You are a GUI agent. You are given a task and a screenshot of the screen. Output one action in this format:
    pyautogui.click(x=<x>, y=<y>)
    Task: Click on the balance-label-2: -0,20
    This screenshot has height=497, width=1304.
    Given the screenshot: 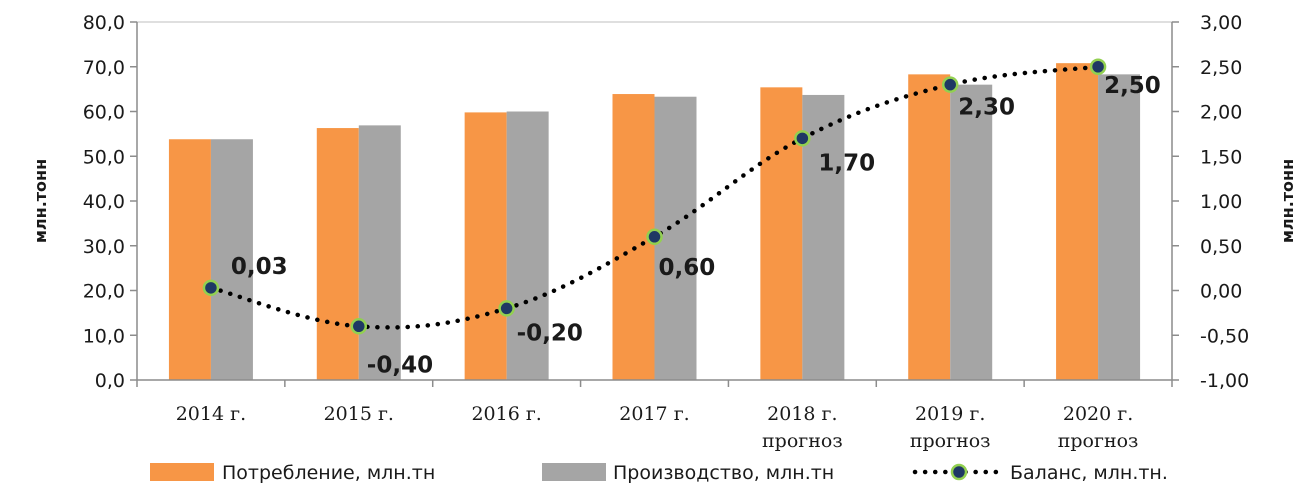 What is the action you would take?
    pyautogui.click(x=550, y=333)
    